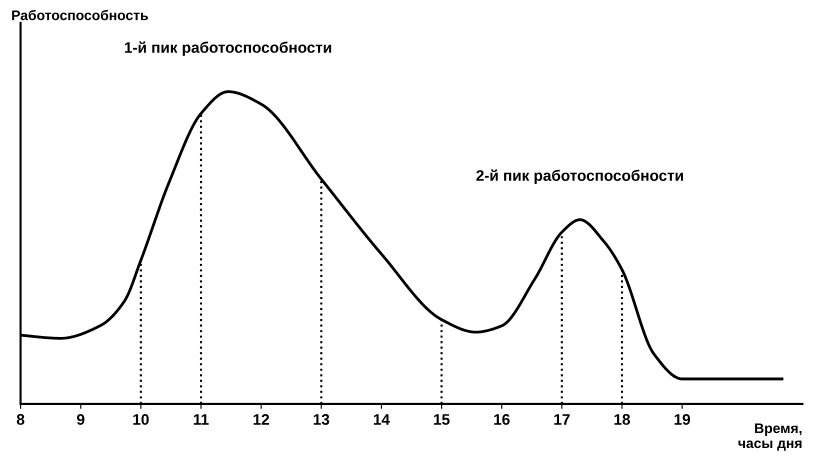 This screenshot has height=459, width=823. I want to click on x-tick-label: 10, so click(141, 419).